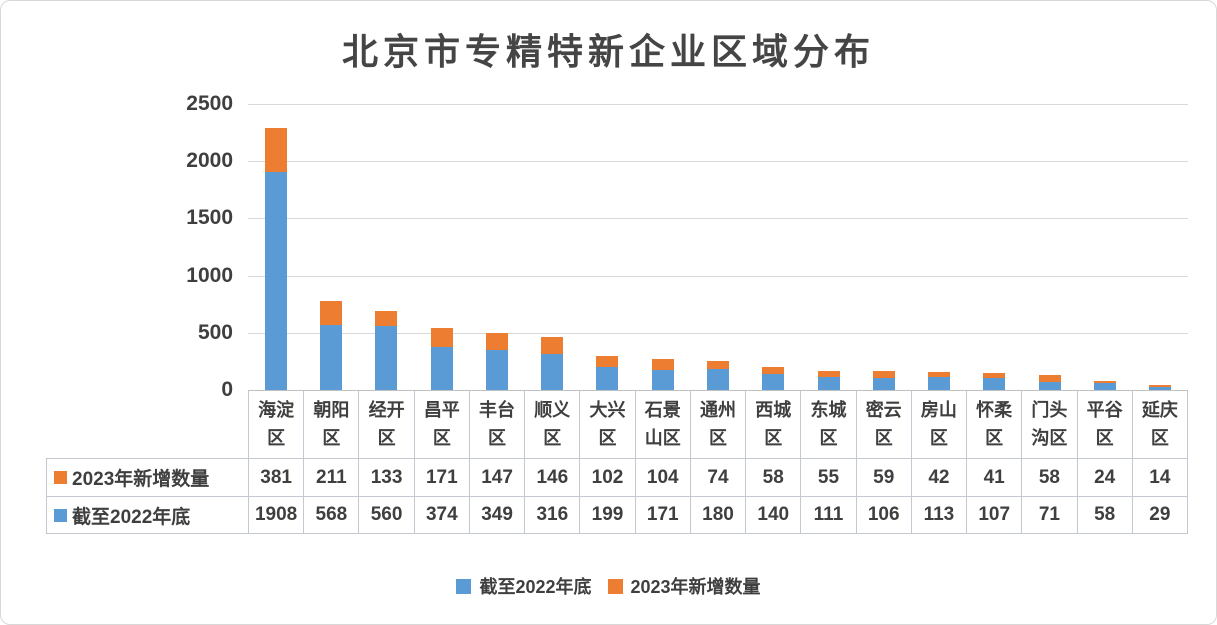  Describe the element at coordinates (385, 515) in the screenshot. I see `table-cell: 560` at that location.